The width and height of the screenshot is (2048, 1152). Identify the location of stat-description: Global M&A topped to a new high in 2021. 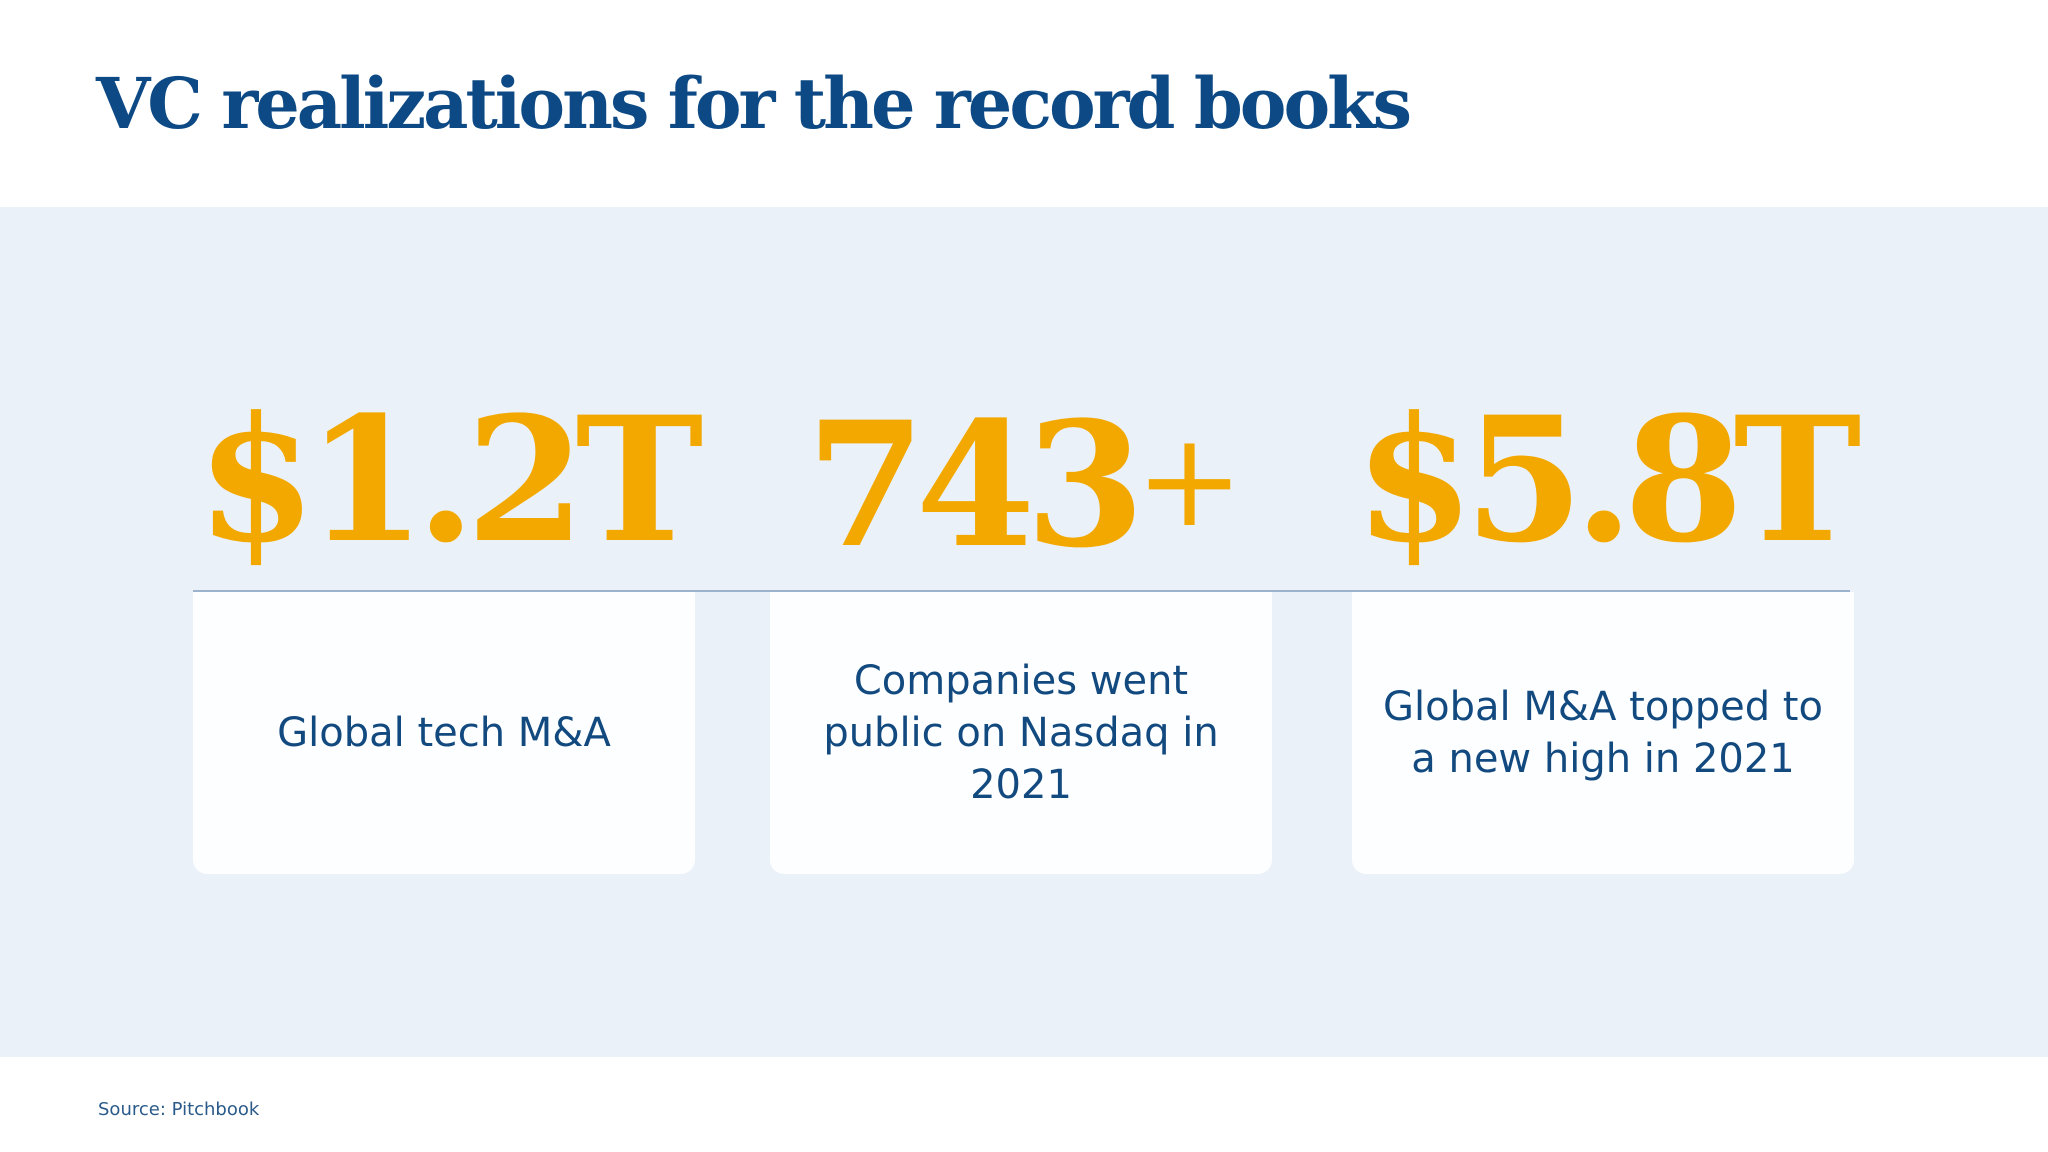
(1603, 733).